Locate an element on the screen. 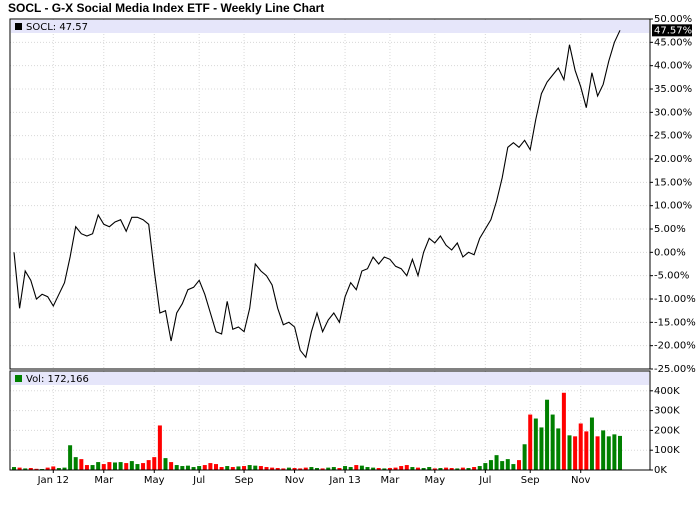 This screenshot has height=512, width=700. y-tick-label: 0.00% is located at coordinates (670, 252).